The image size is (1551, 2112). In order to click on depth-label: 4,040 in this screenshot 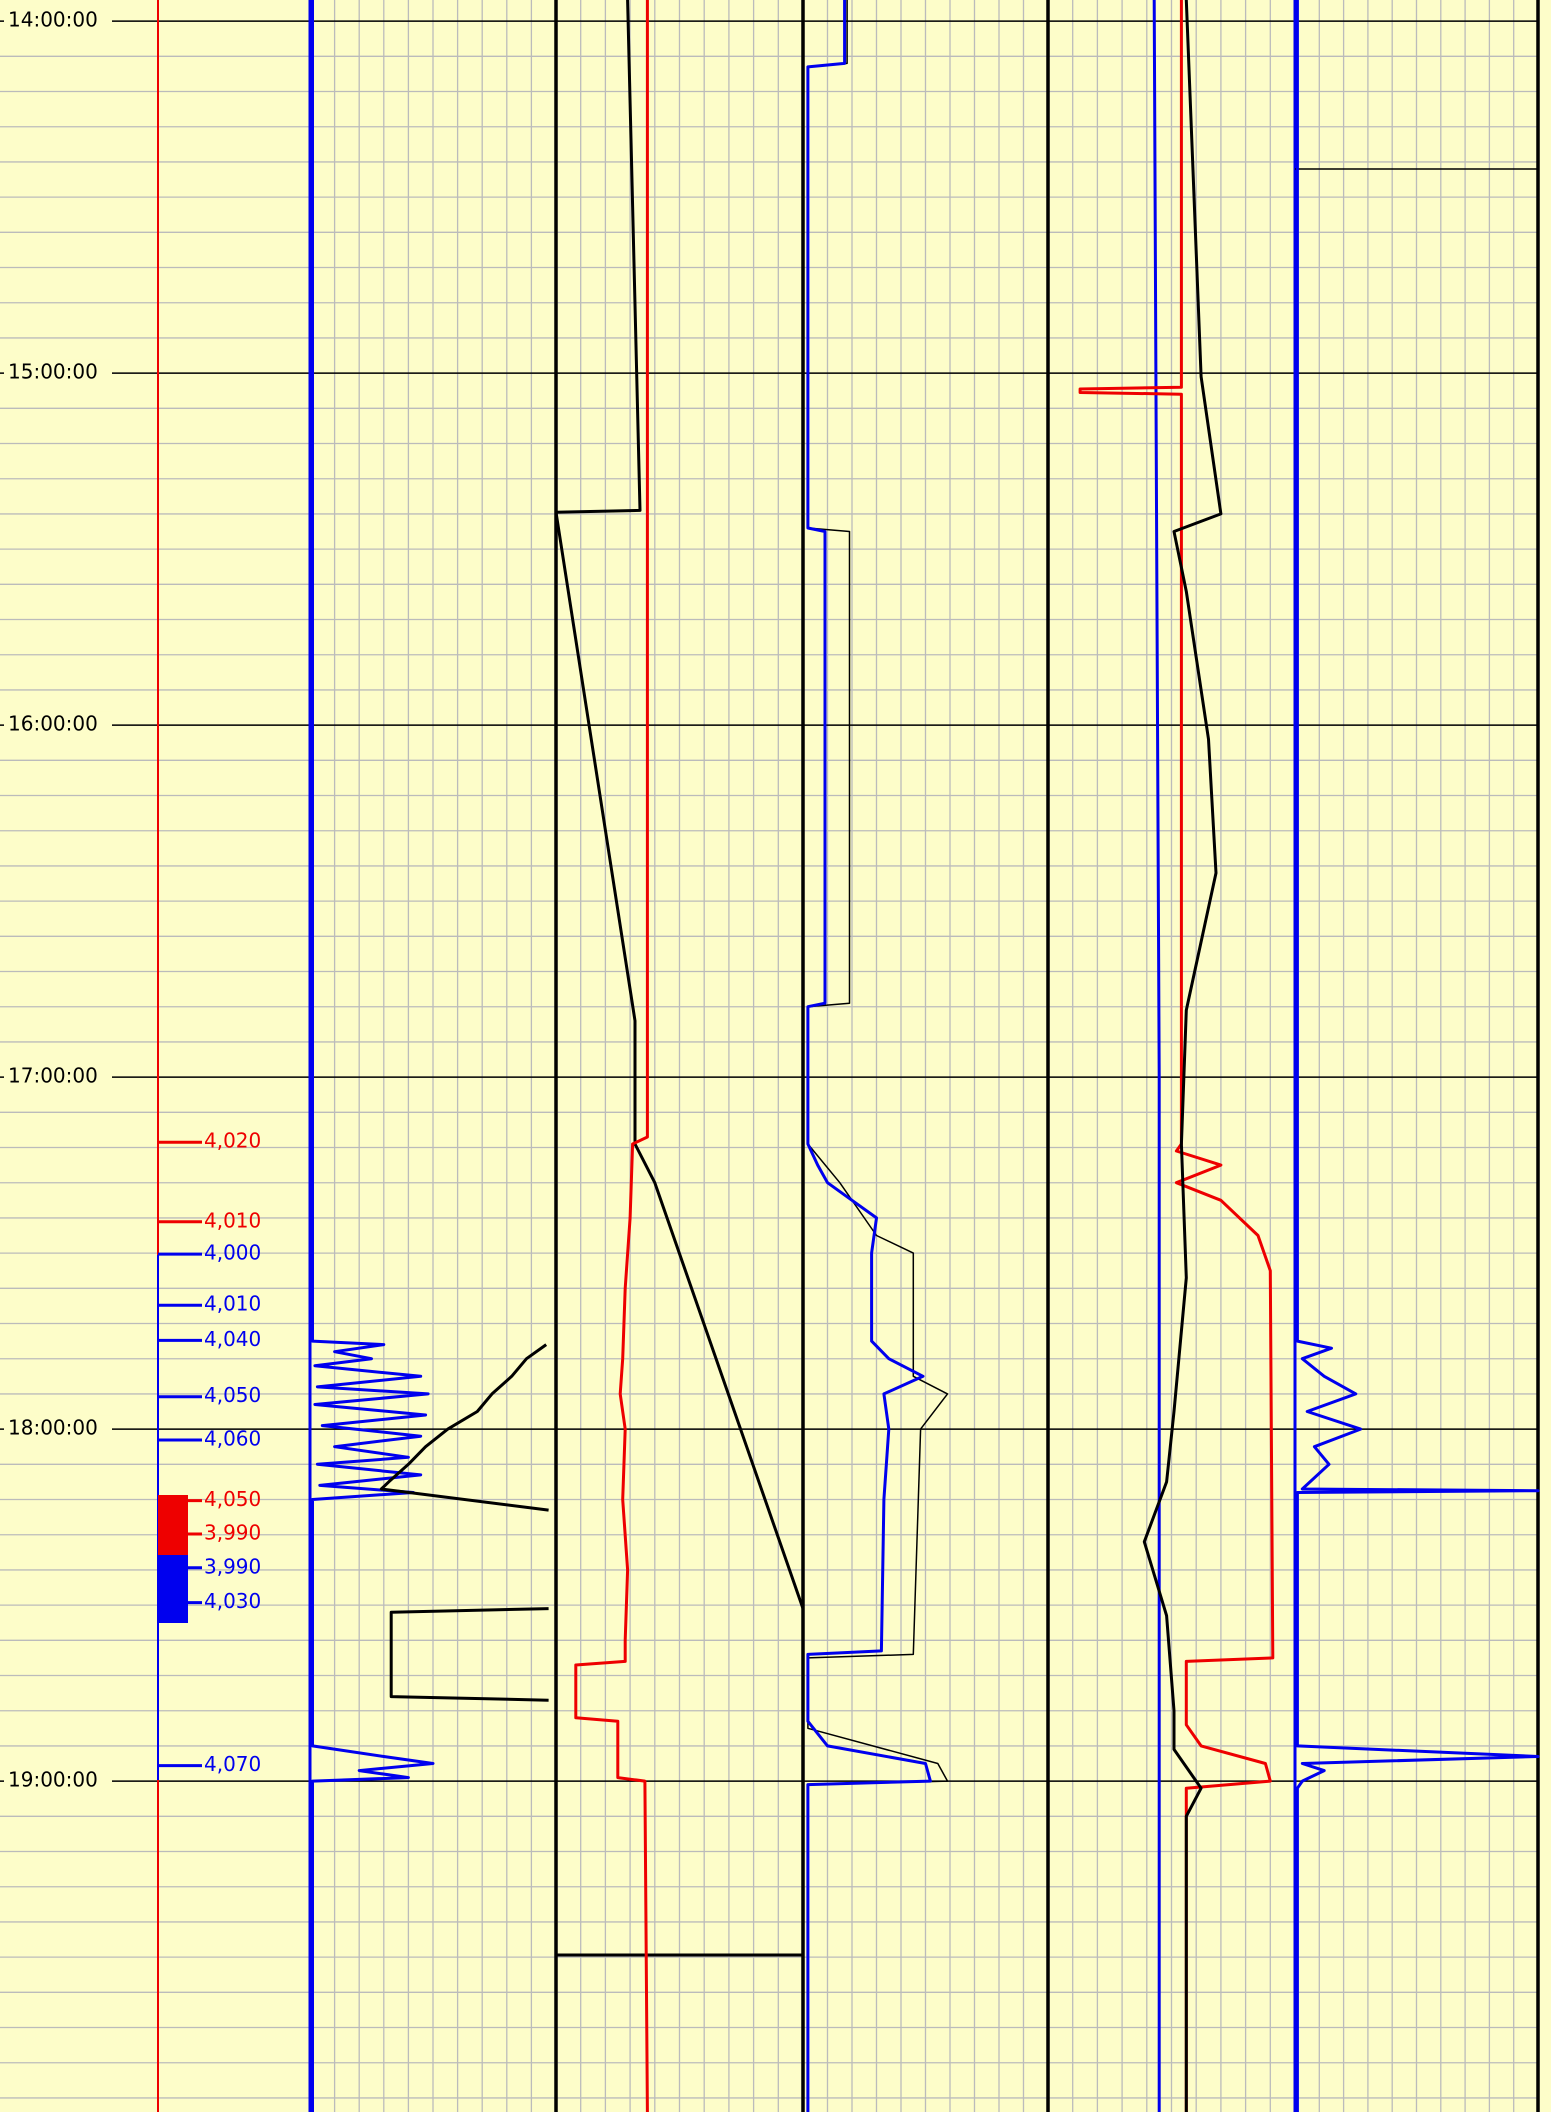, I will do `click(232, 1339)`.